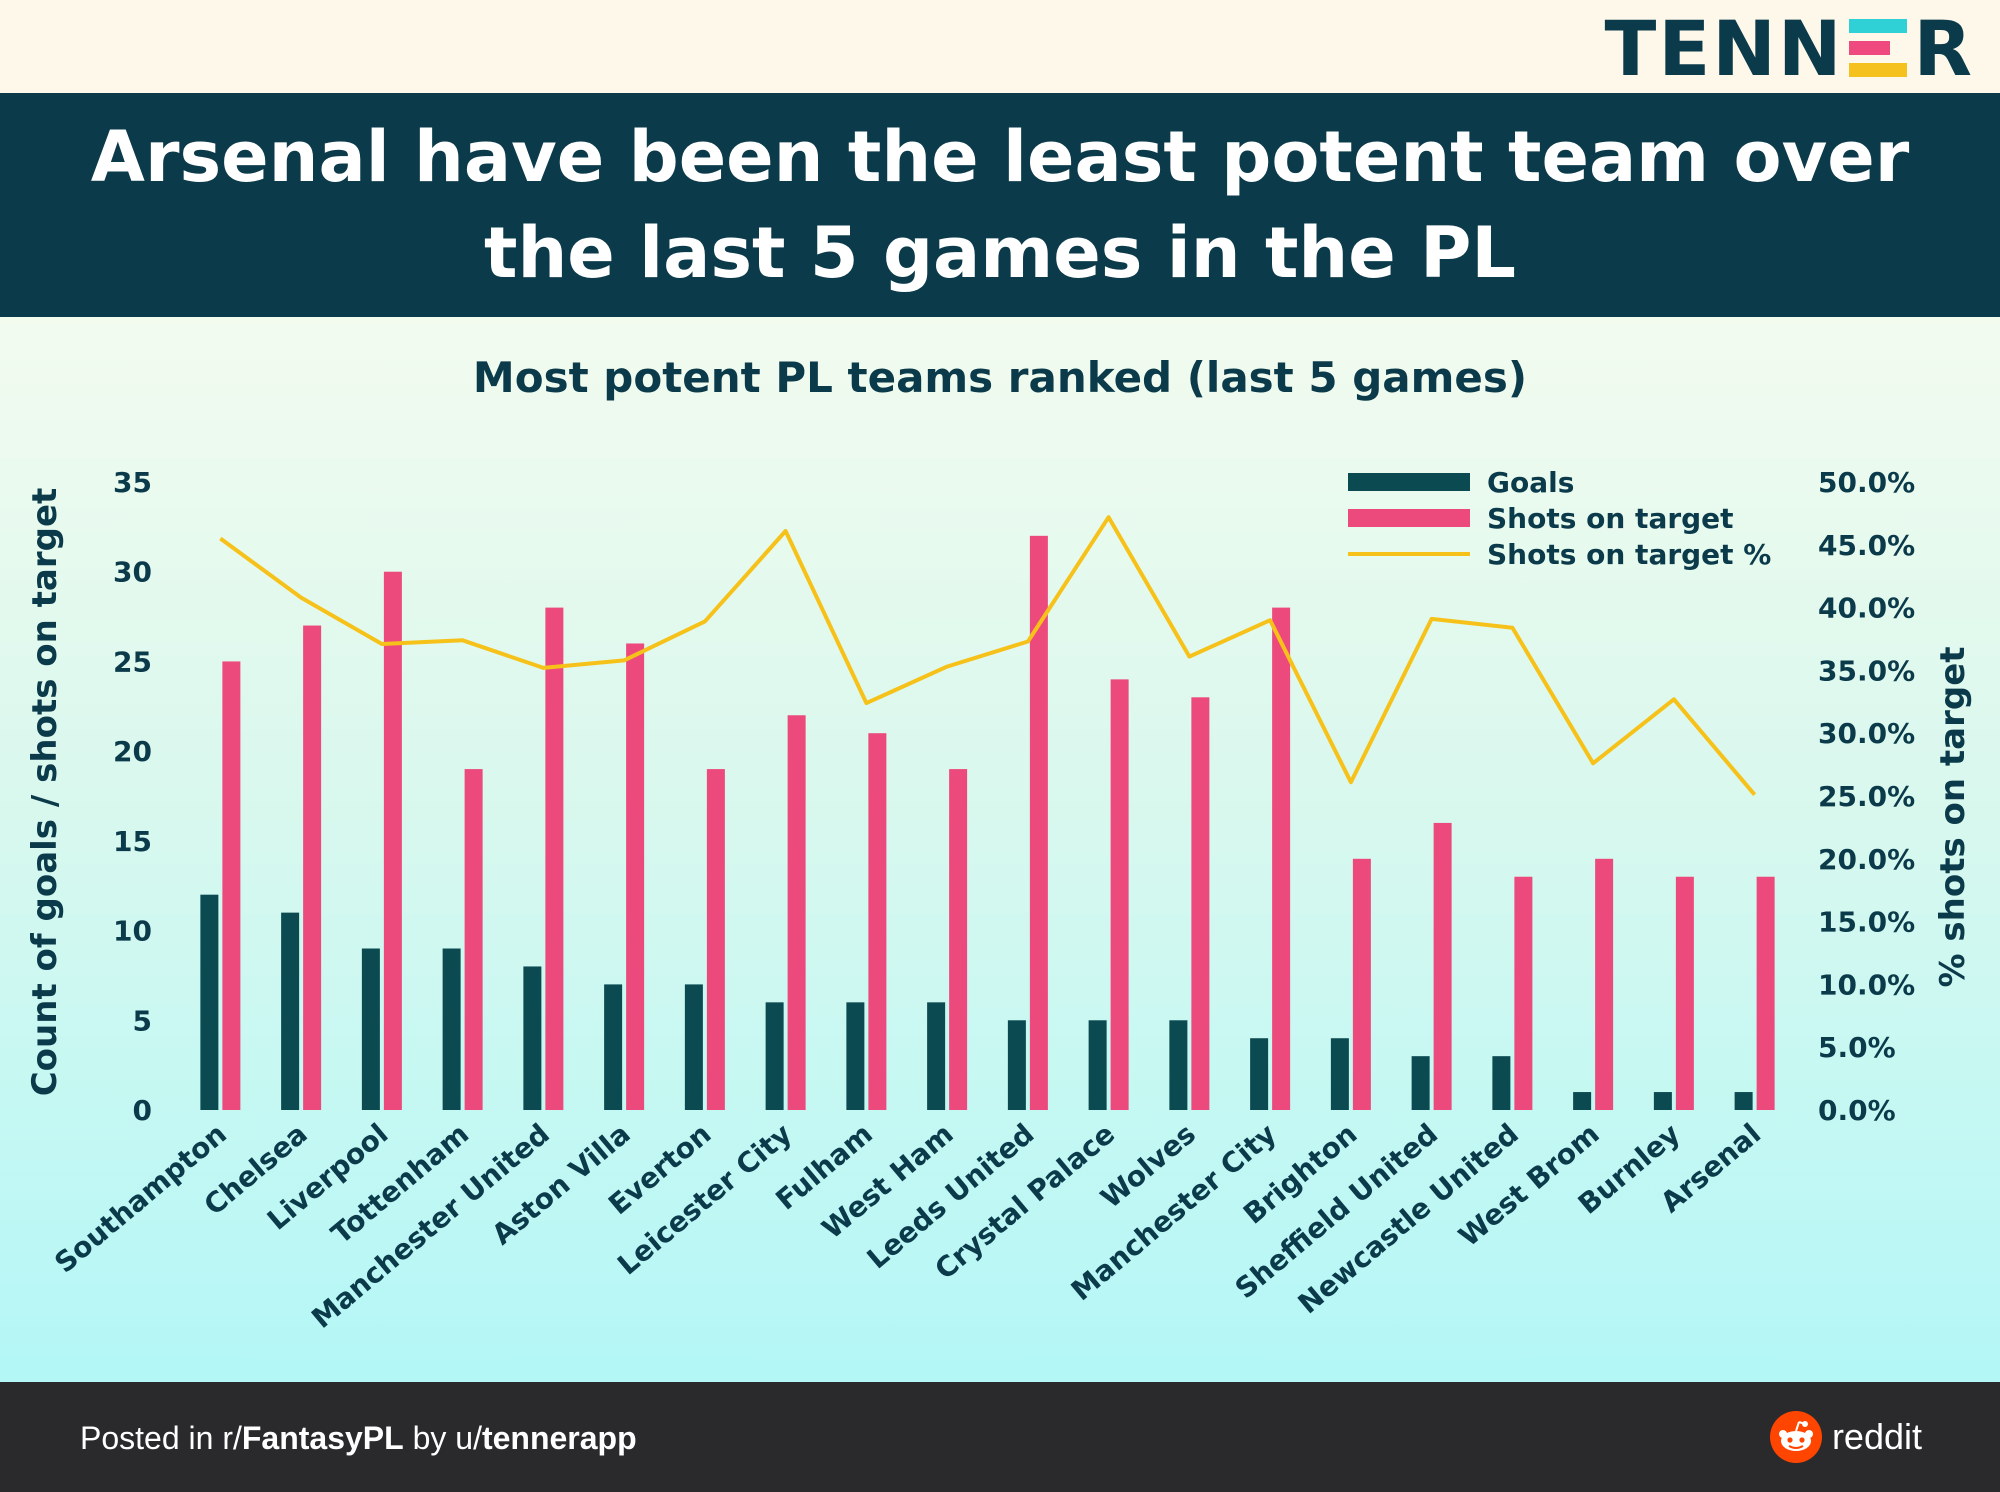 The height and width of the screenshot is (1492, 2000). What do you see at coordinates (1943, 48) in the screenshot?
I see `logo-text-right: R` at bounding box center [1943, 48].